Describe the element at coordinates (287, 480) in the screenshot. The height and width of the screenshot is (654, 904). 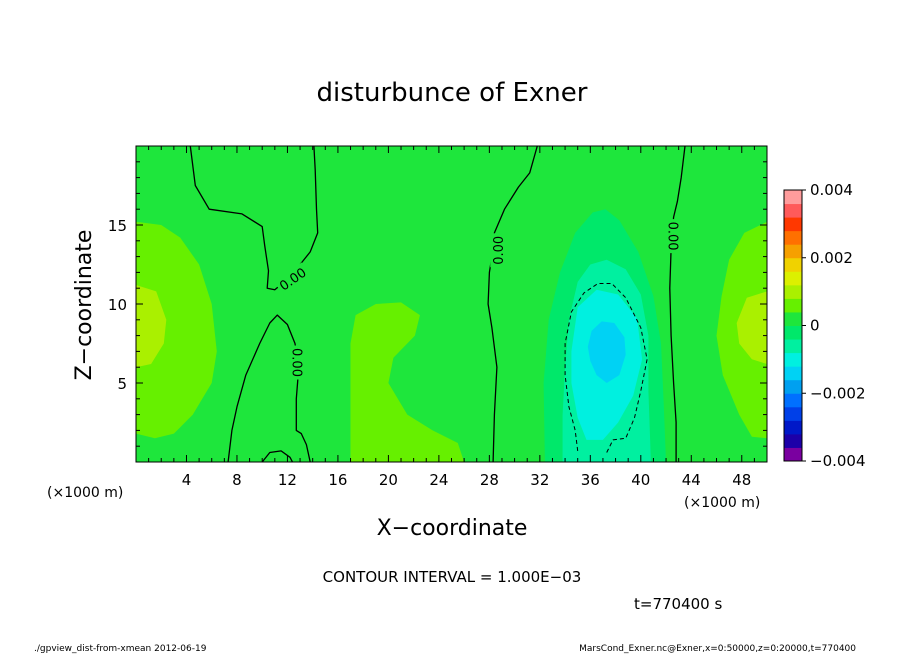
I see `x-tick-label: 12` at that location.